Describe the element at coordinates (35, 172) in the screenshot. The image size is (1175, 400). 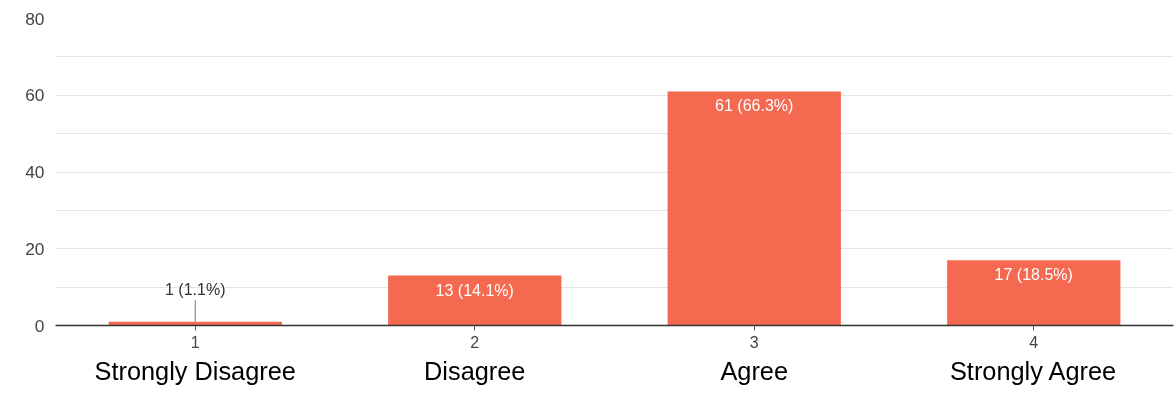
I see `y-tick-label: 40` at that location.